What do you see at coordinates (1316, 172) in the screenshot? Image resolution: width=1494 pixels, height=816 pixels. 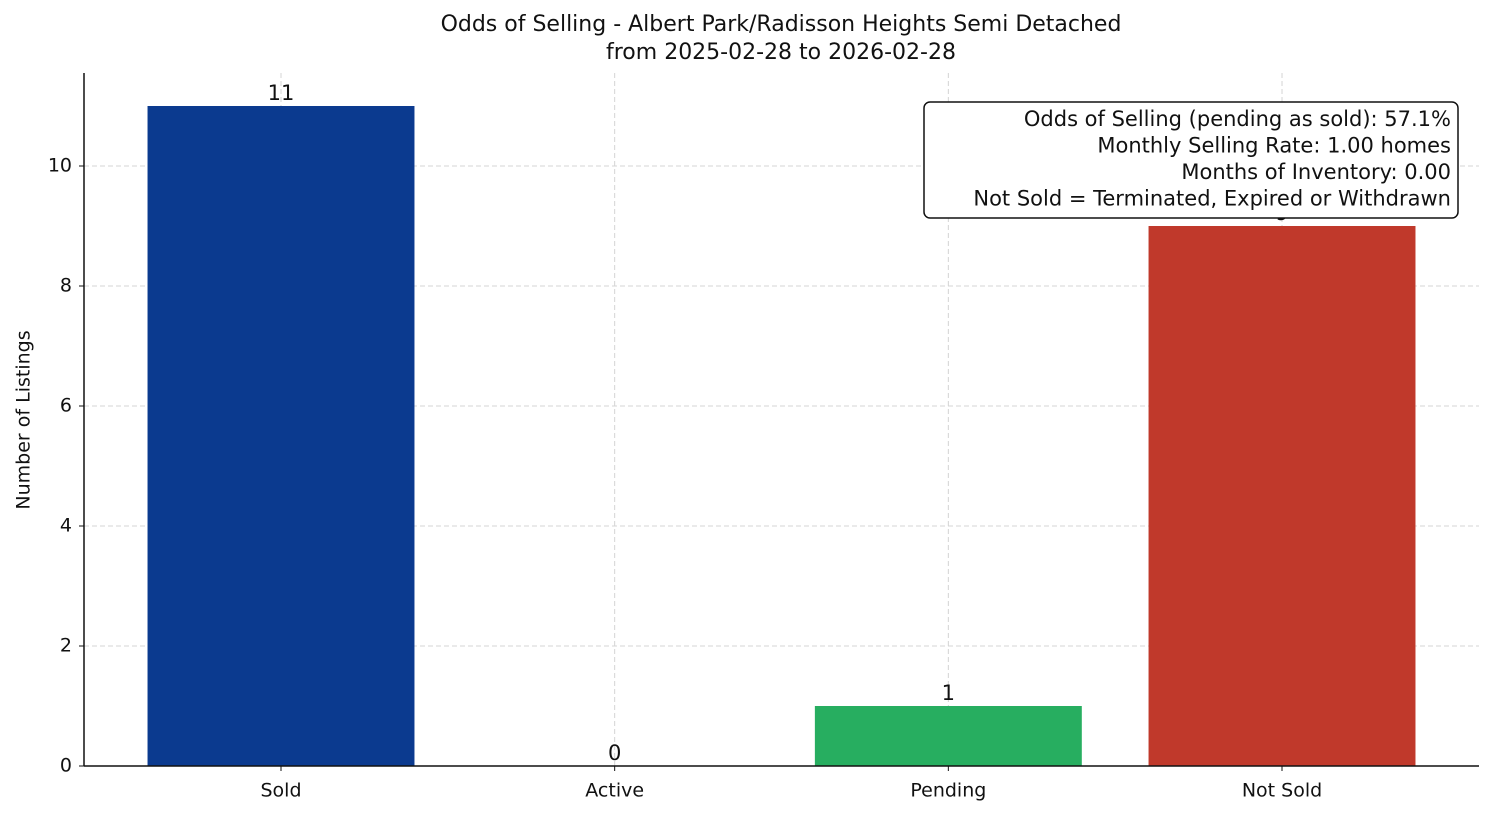 I see `annotation-text: Months of Inventory: 0.00` at bounding box center [1316, 172].